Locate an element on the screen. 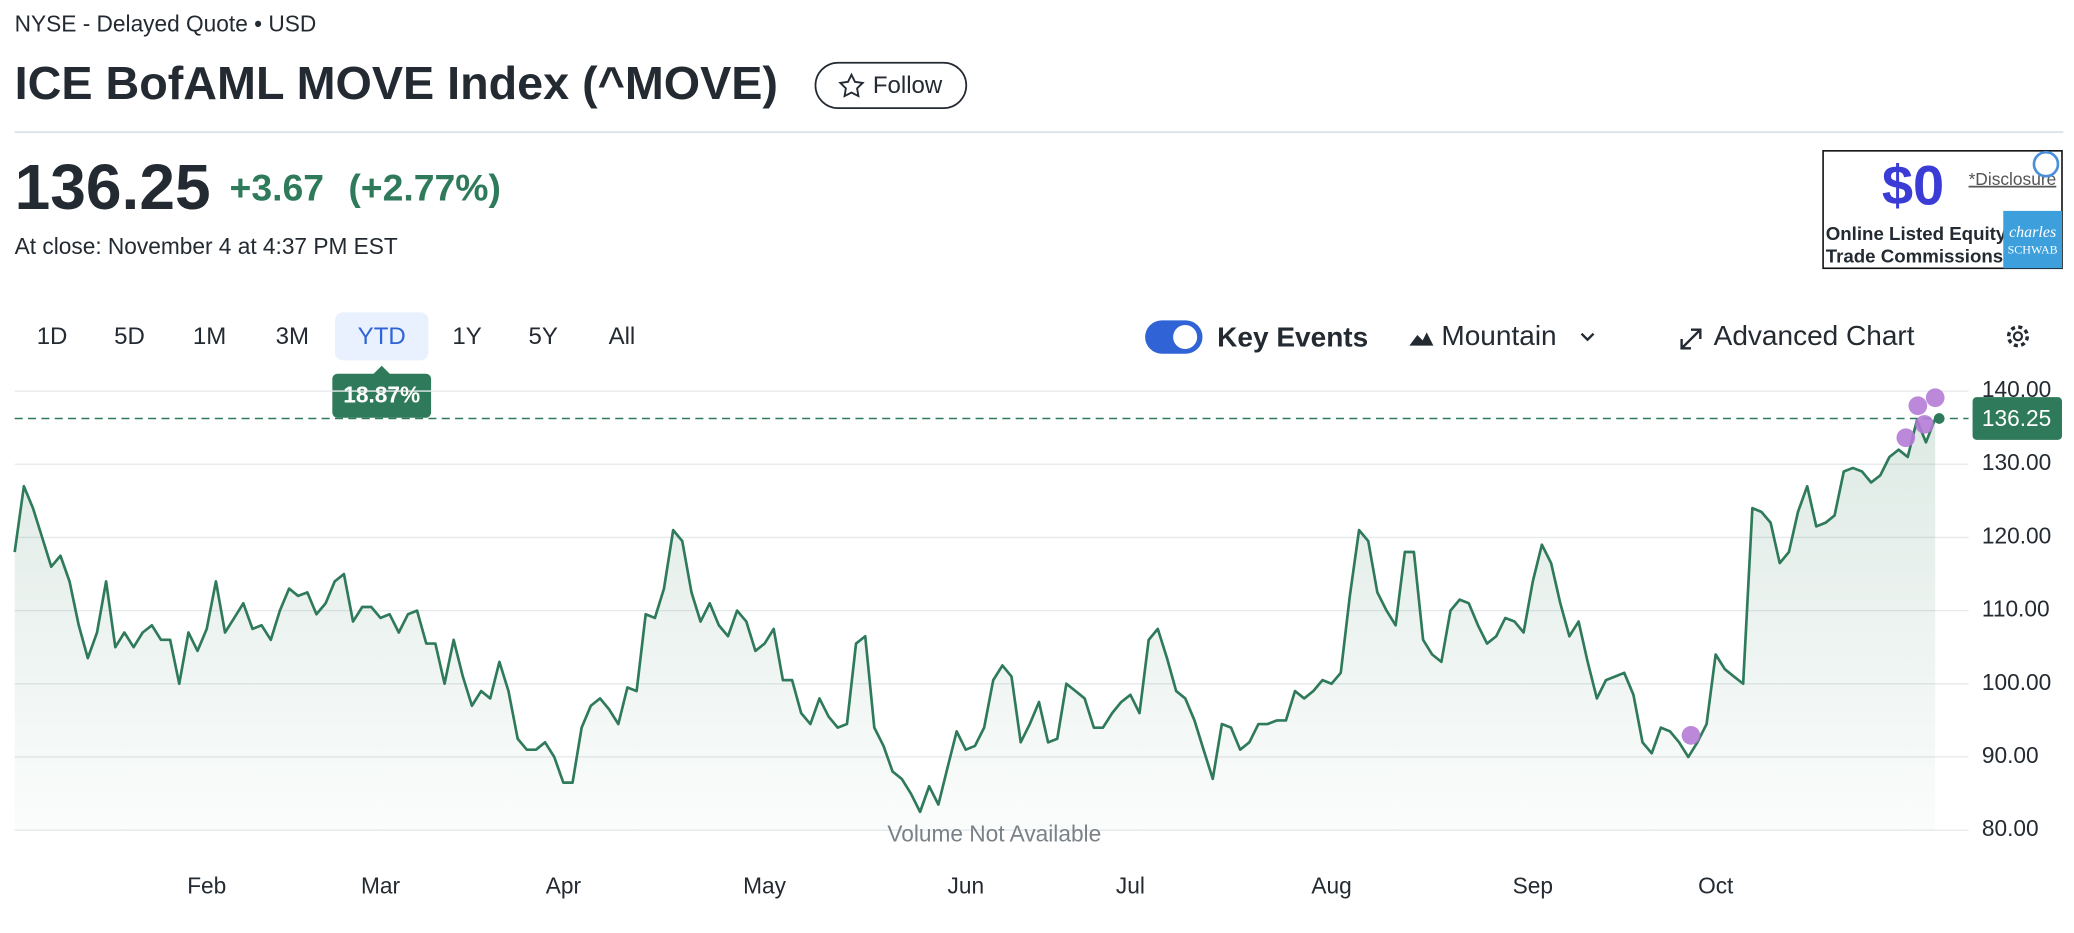 The image size is (2074, 933). last-close-label: 136.25 is located at coordinates (2016, 418).